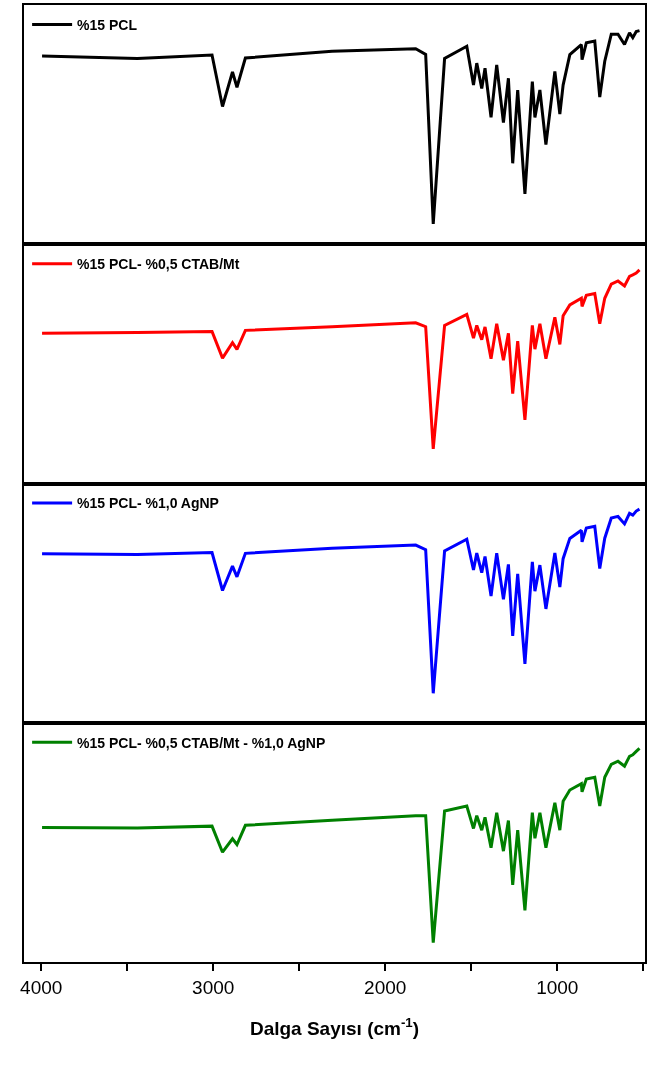  I want to click on legend-label: %15 PCL- %1,0 AgNP, so click(148, 503).